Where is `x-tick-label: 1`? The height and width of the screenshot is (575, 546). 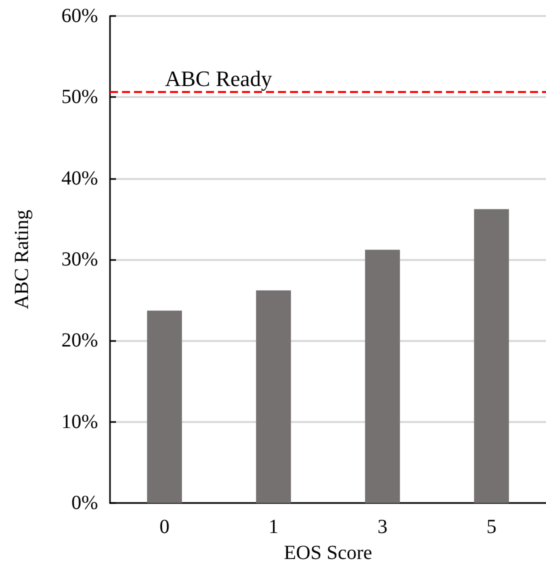 x-tick-label: 1 is located at coordinates (273, 527).